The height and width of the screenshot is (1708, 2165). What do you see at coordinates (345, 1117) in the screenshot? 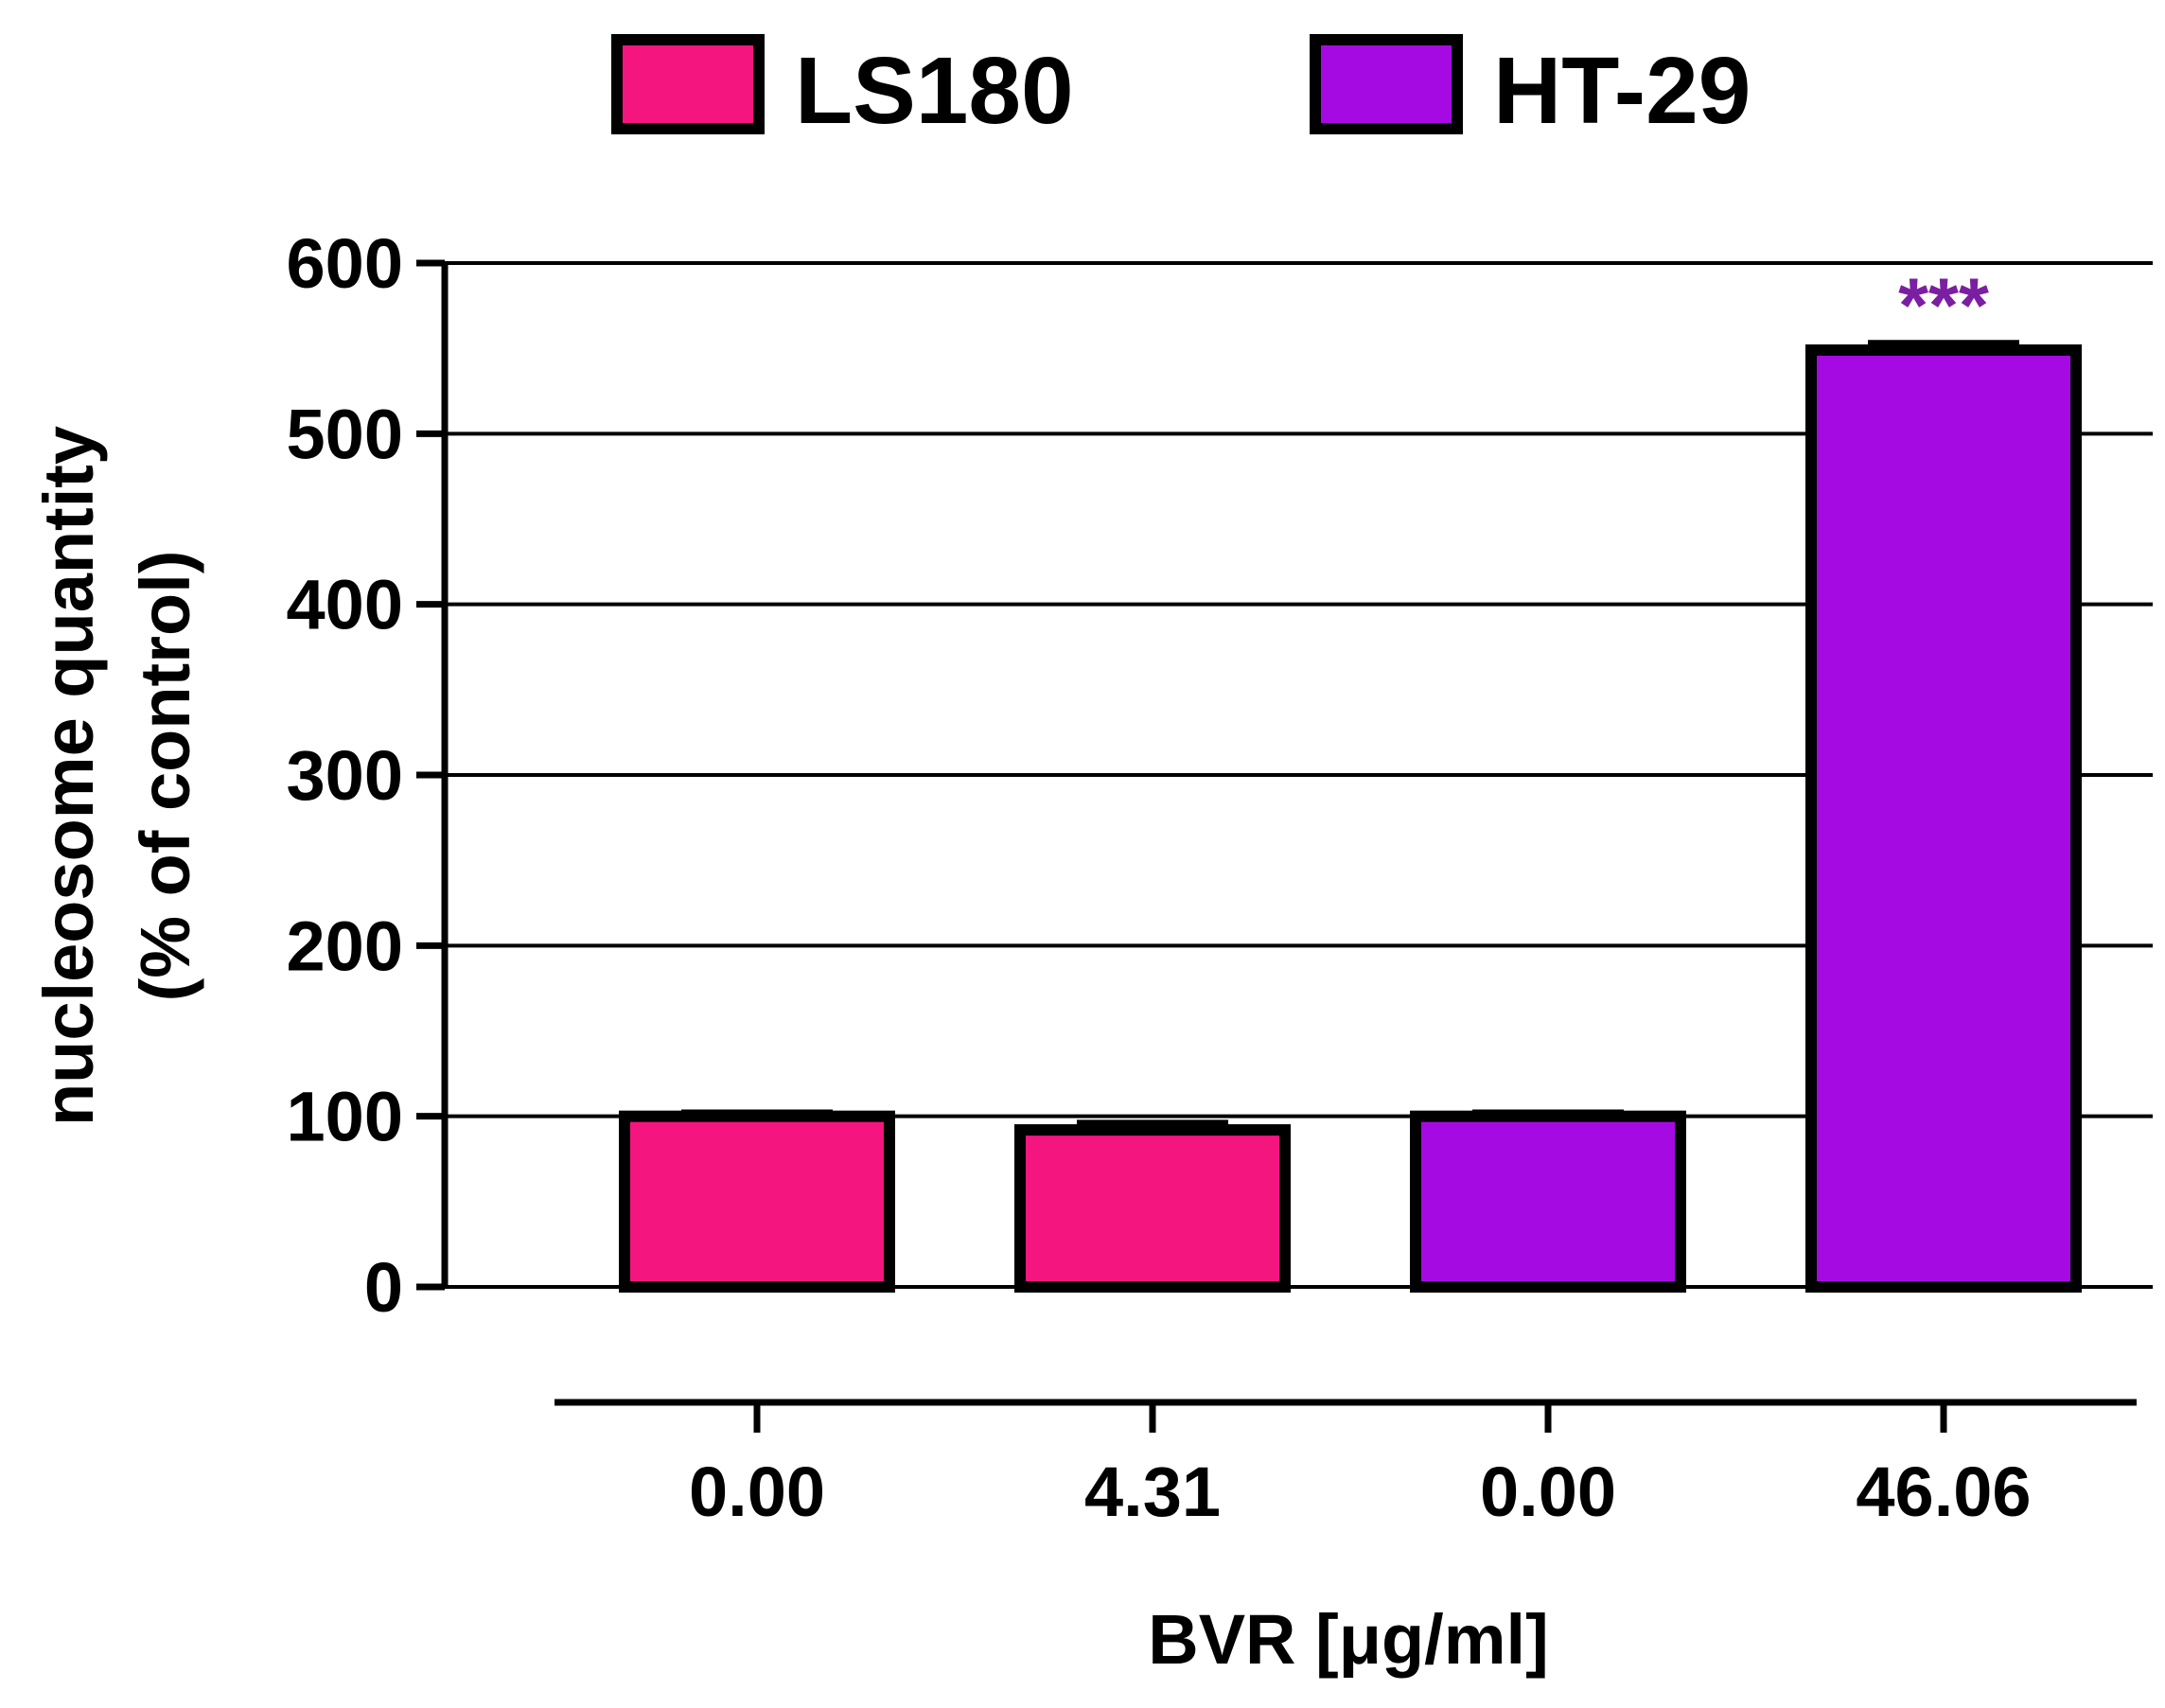
I see `y-tick-label: 100` at bounding box center [345, 1117].